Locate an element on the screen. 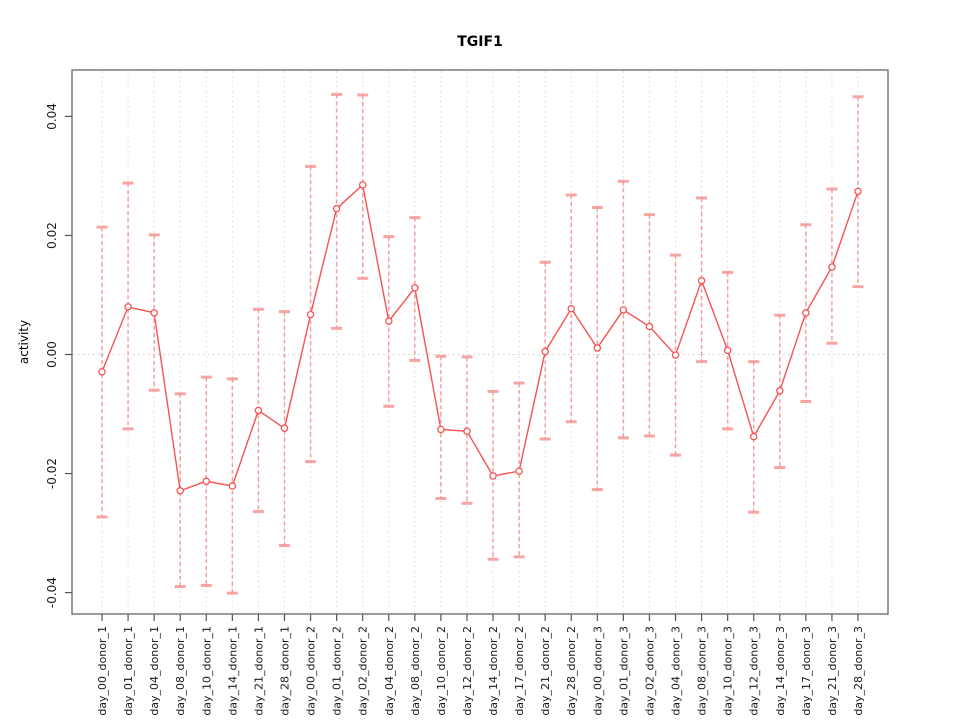 This screenshot has height=720, width=960. x-category-label: day_04_donor_1 is located at coordinates (154, 671).